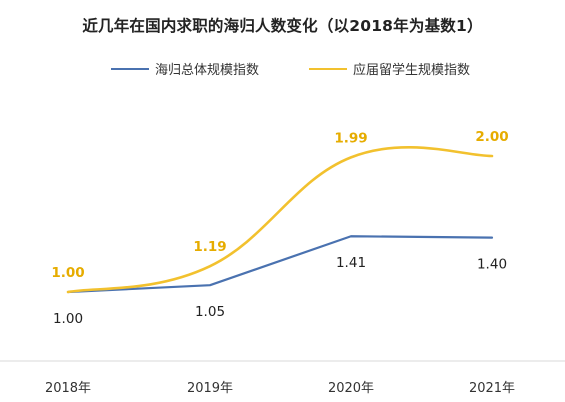 This screenshot has width=565, height=402. Describe the element at coordinates (68, 319) in the screenshot. I see `data-label-series-1: 1.00` at that location.